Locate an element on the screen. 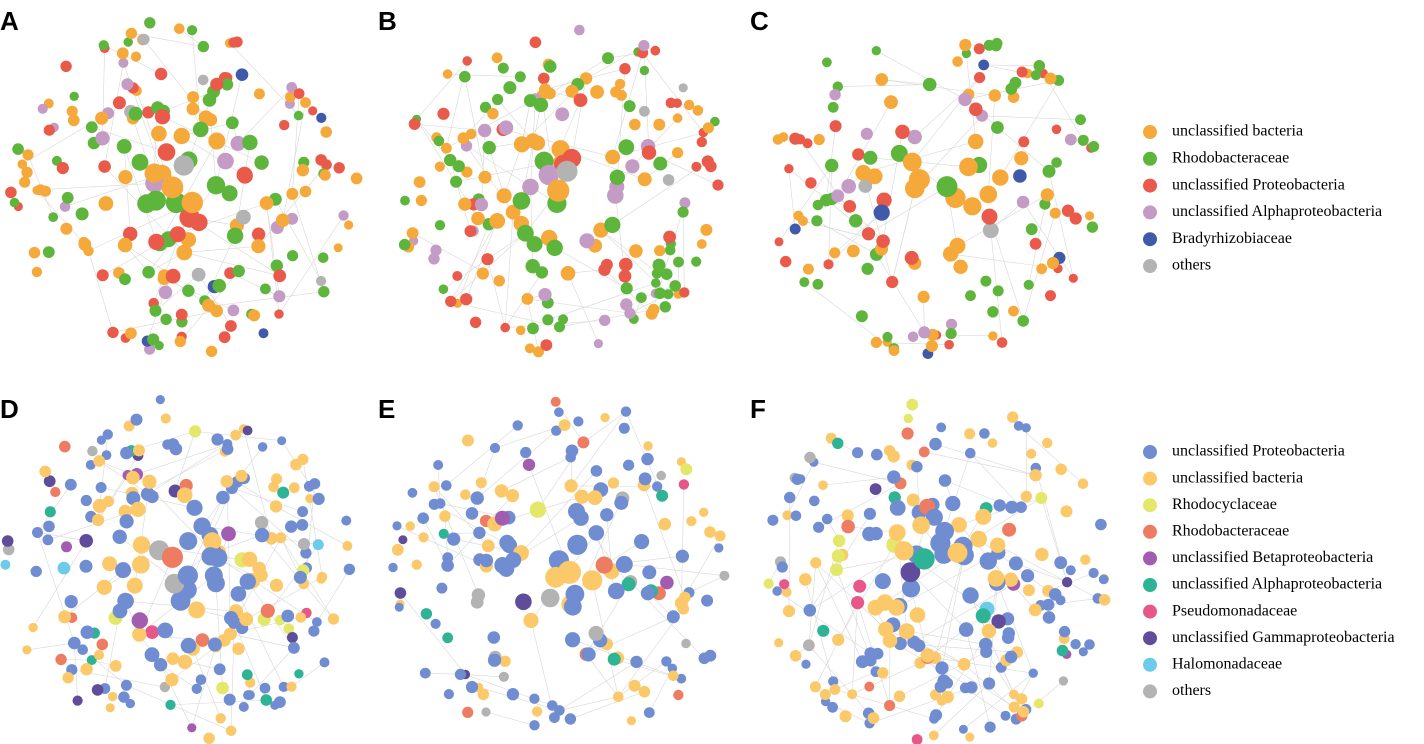 Image resolution: width=1424 pixels, height=744 pixels. legend-label: unclassified Alphaproteobacteria is located at coordinates (1277, 211).